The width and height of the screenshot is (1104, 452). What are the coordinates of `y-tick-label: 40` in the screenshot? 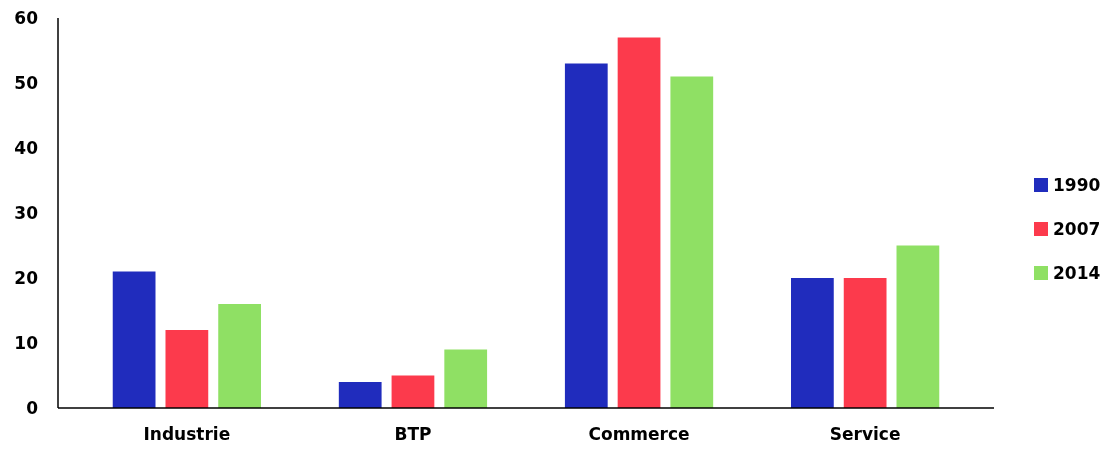 It's located at (26, 147).